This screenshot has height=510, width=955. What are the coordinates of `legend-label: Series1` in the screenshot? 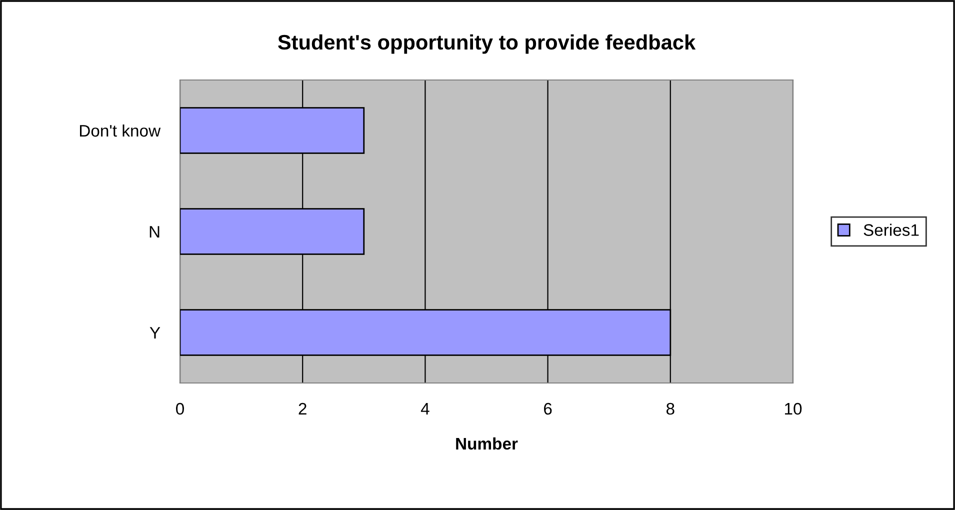 It's located at (891, 230).